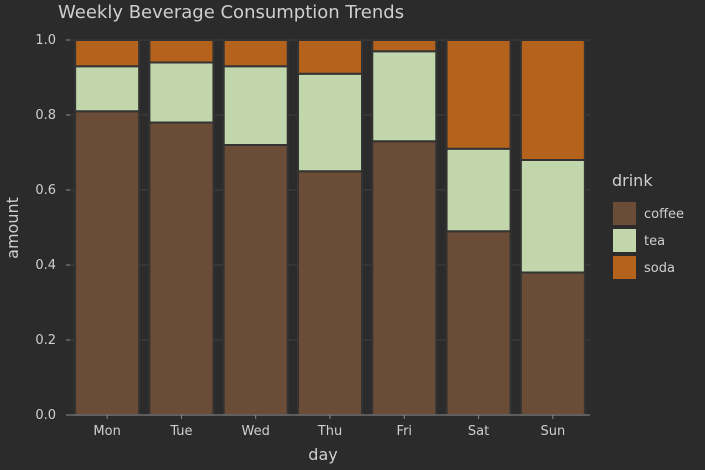 This screenshot has height=470, width=705. Describe the element at coordinates (632, 180) in the screenshot. I see `legend-title: drink` at that location.